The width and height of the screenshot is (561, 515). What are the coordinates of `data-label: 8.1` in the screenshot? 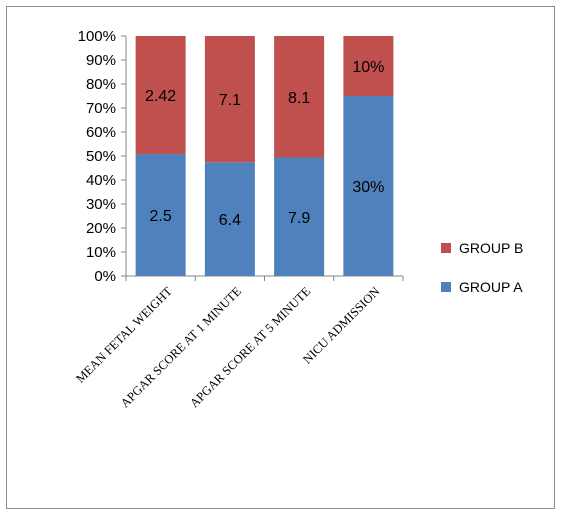 It's located at (299, 98).